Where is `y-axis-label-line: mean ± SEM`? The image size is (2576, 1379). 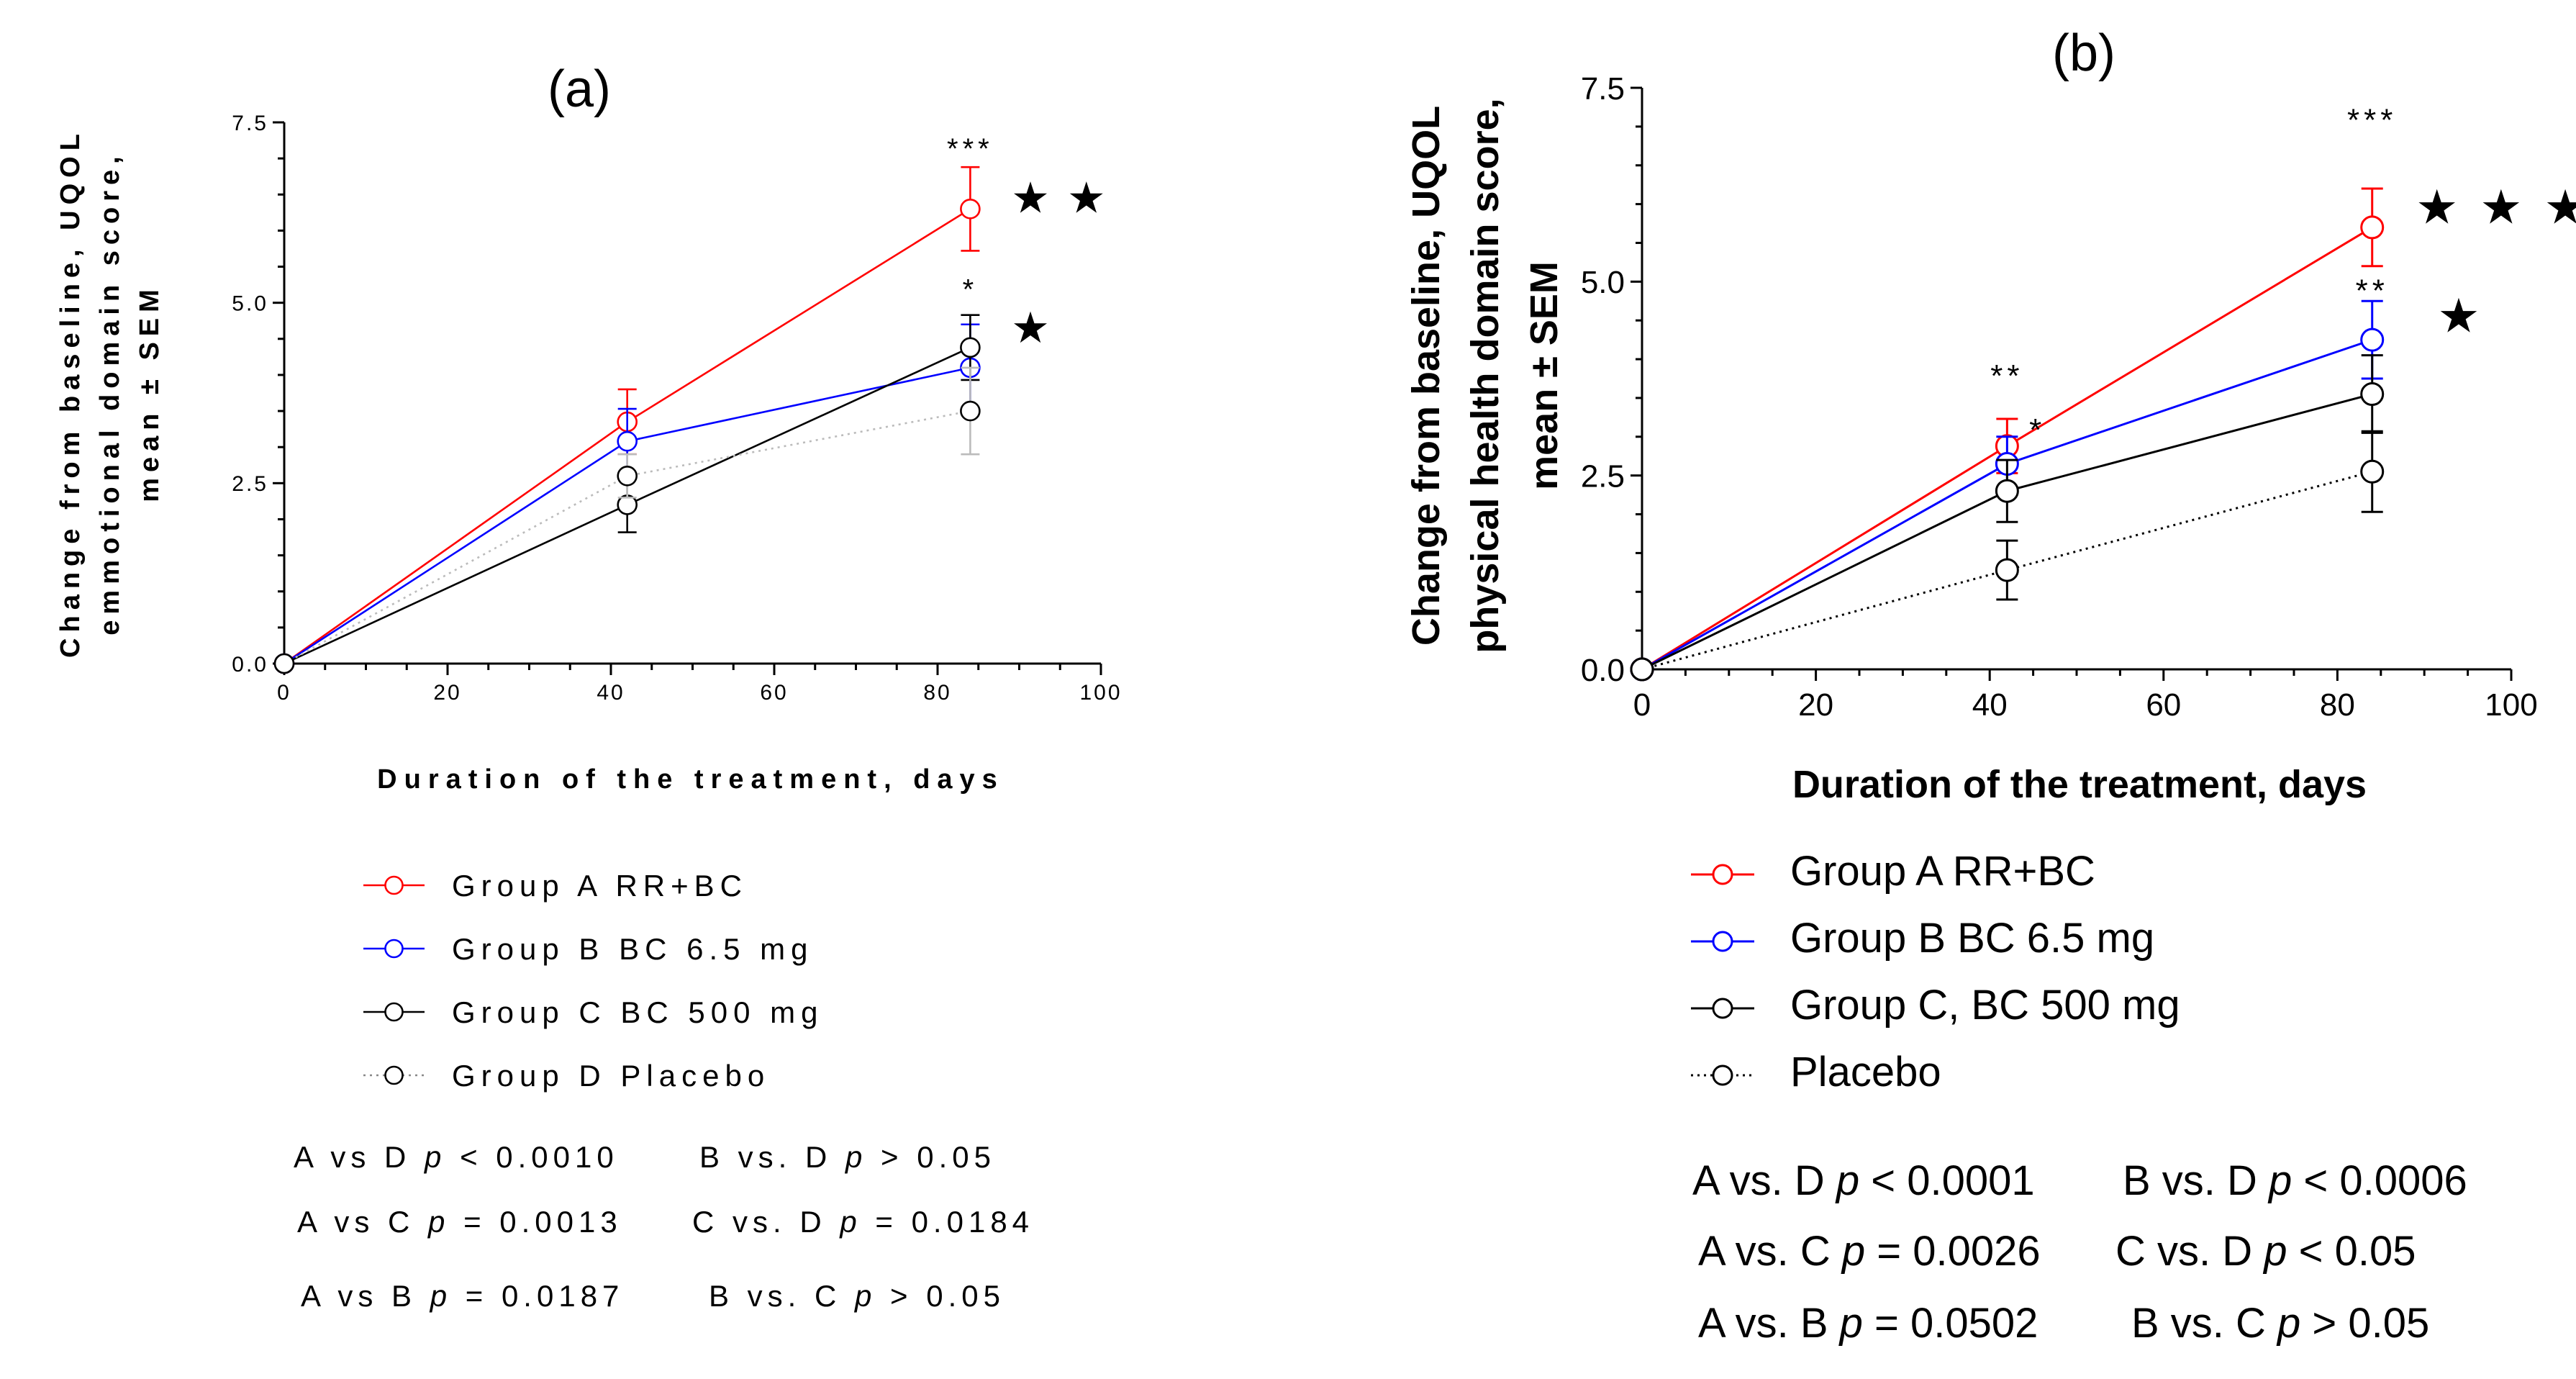 y-axis-label-line: mean ± SEM is located at coordinates (1545, 375).